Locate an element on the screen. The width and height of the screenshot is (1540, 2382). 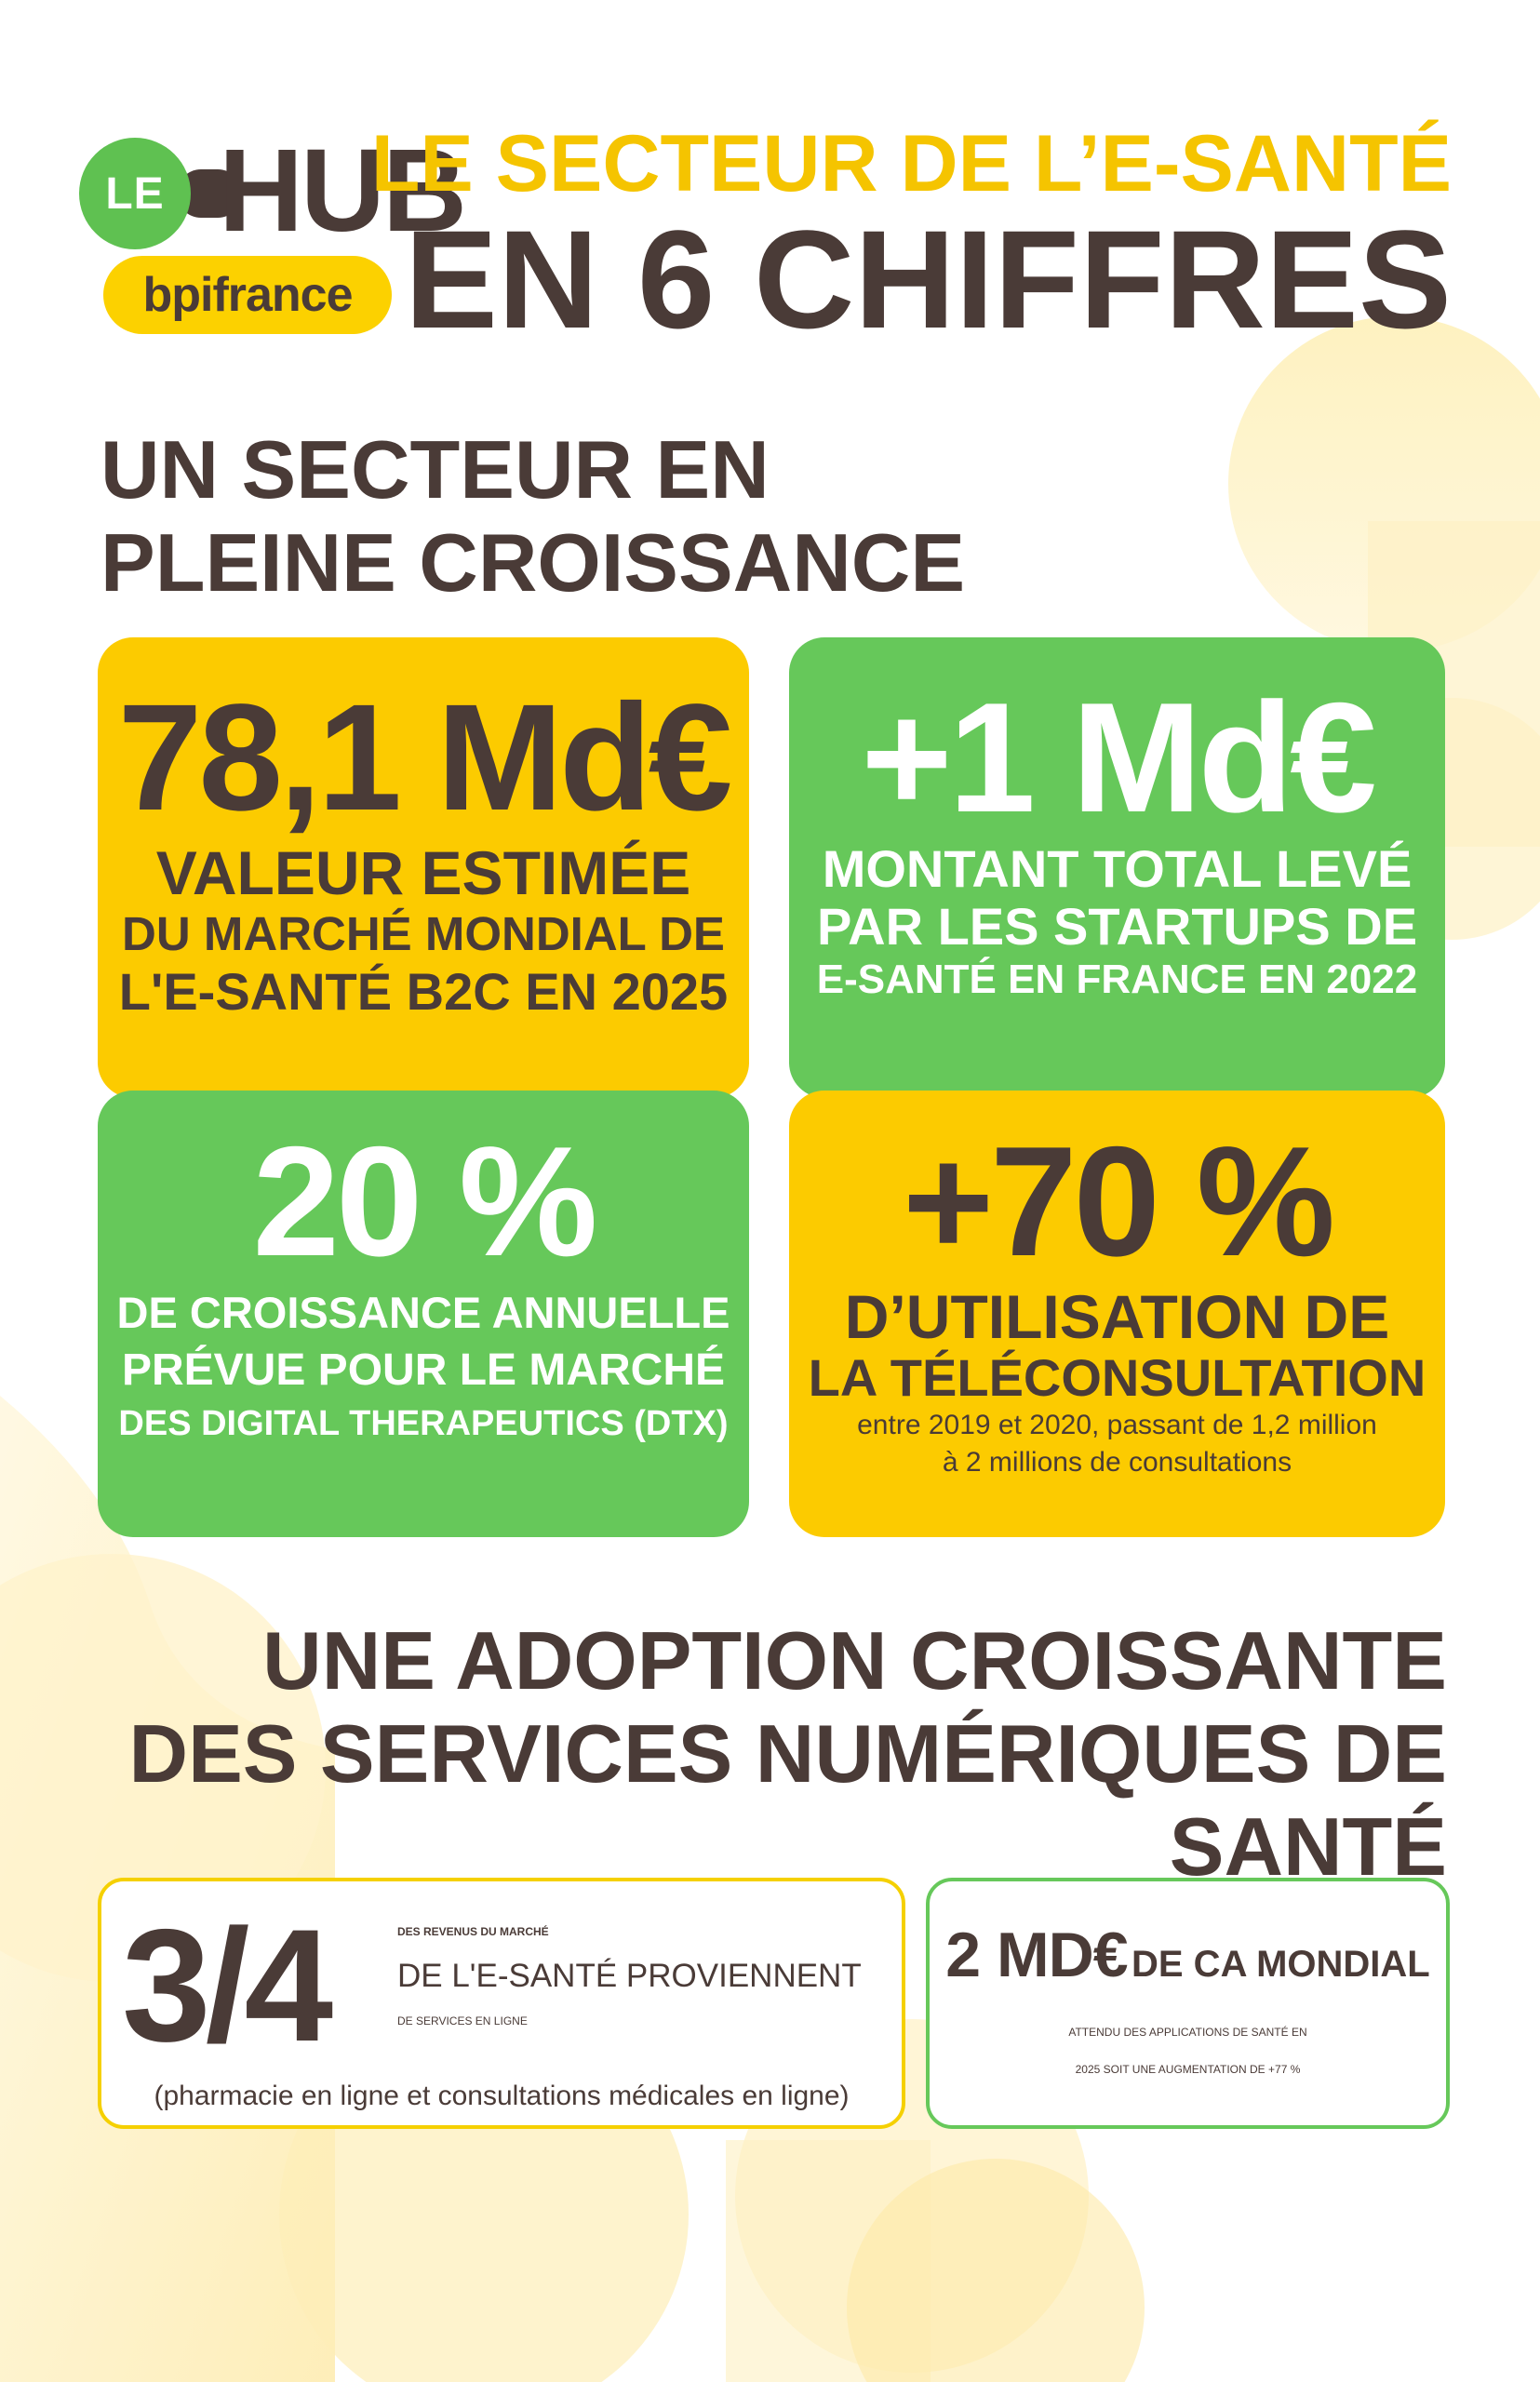
stat-box-value-label: DE CA MONDIAL is located at coordinates (1281, 1964).